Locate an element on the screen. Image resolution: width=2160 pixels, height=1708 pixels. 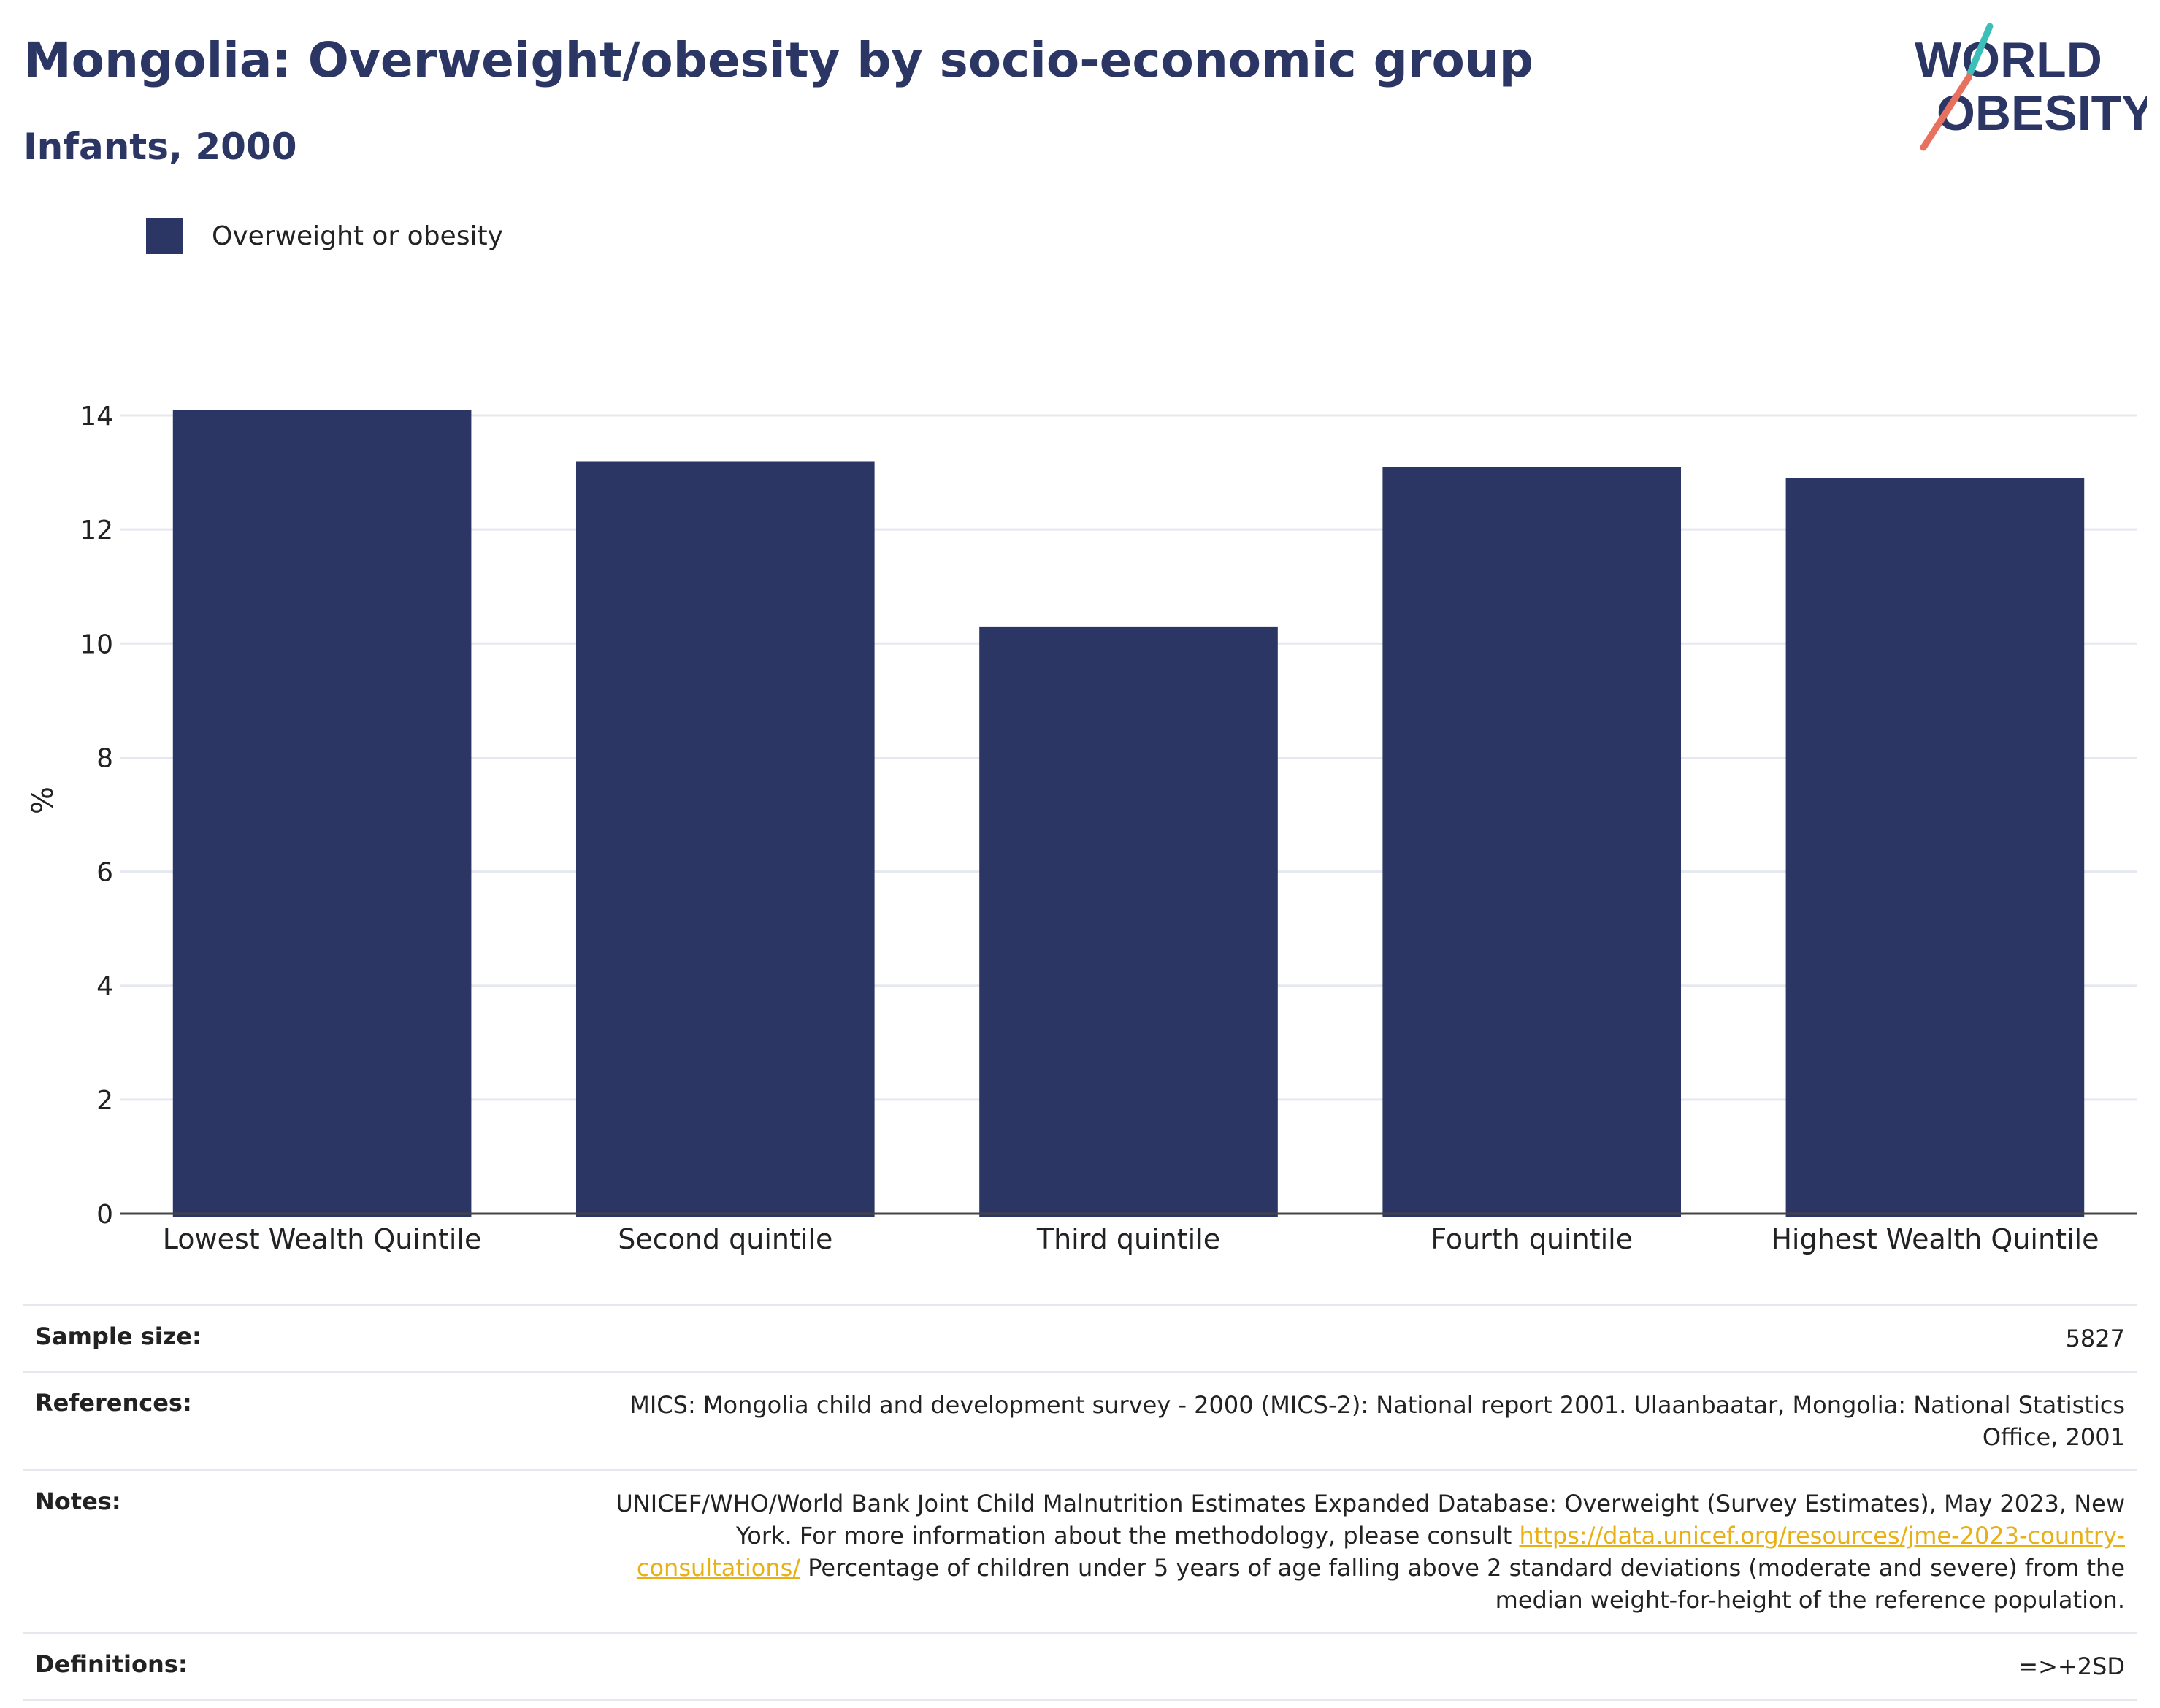
logo-slash-coral is located at coordinates (1946, 112).